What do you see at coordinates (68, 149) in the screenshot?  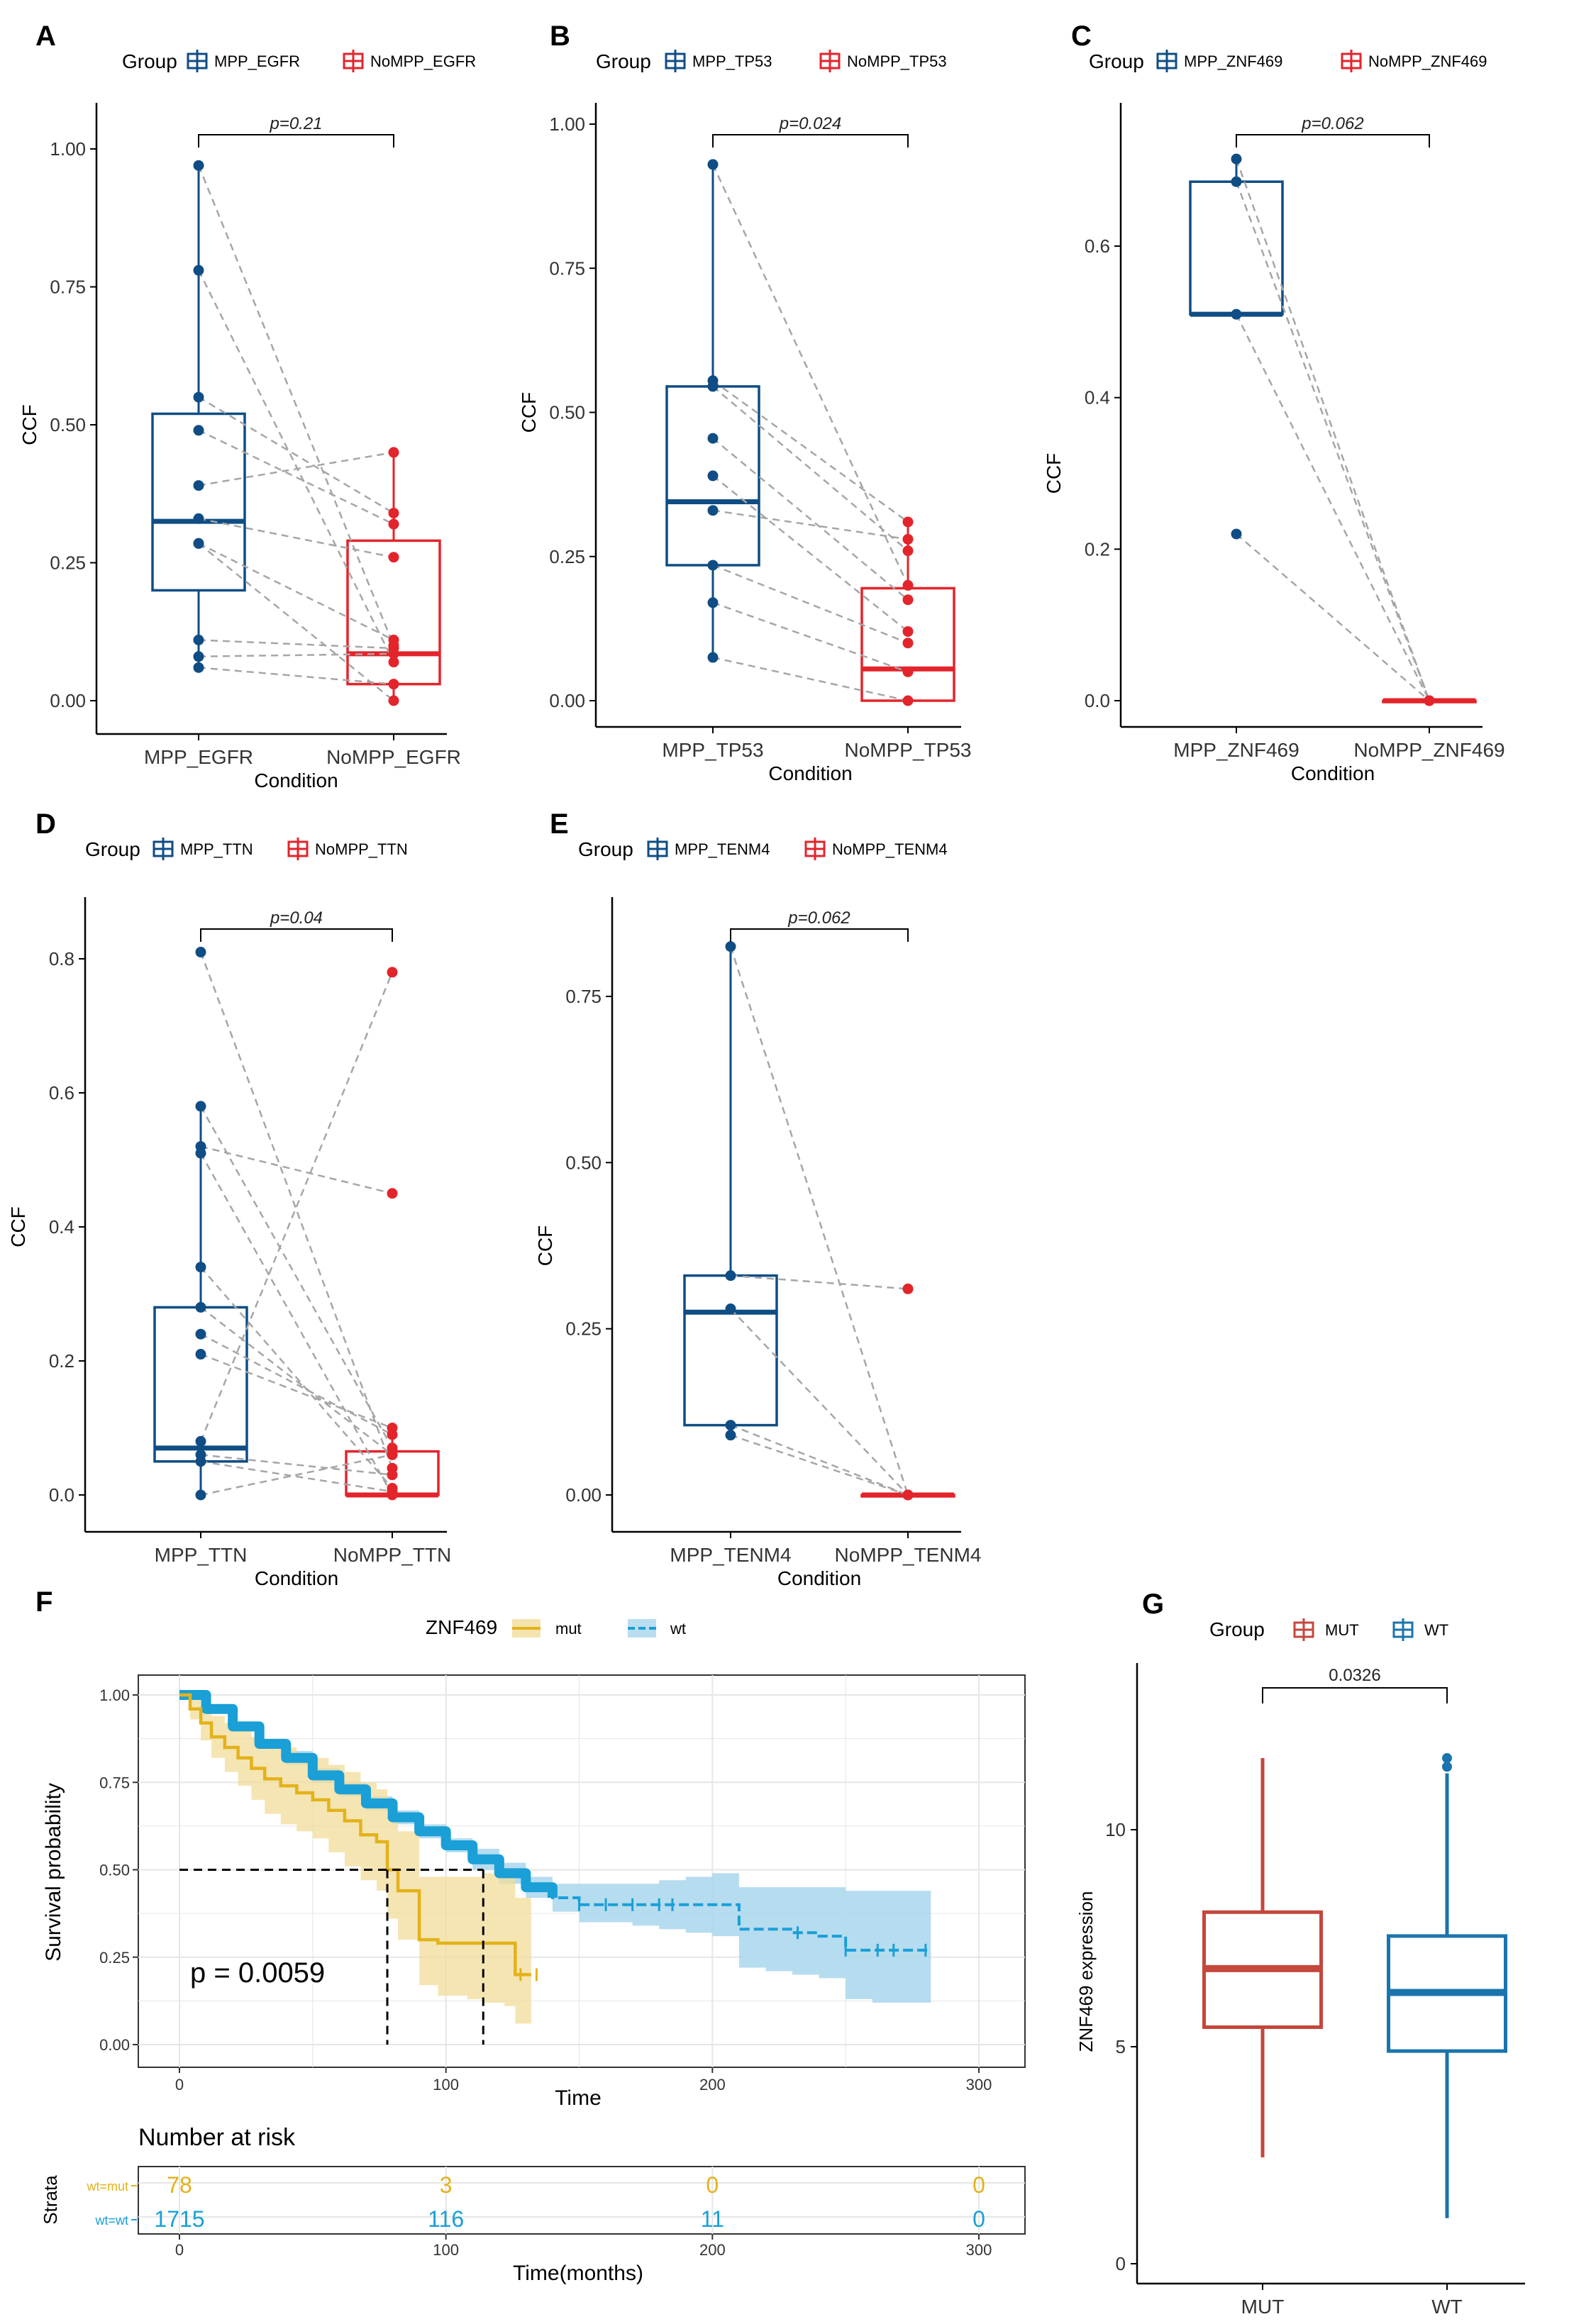 I see `y-tick-label: 1.00` at bounding box center [68, 149].